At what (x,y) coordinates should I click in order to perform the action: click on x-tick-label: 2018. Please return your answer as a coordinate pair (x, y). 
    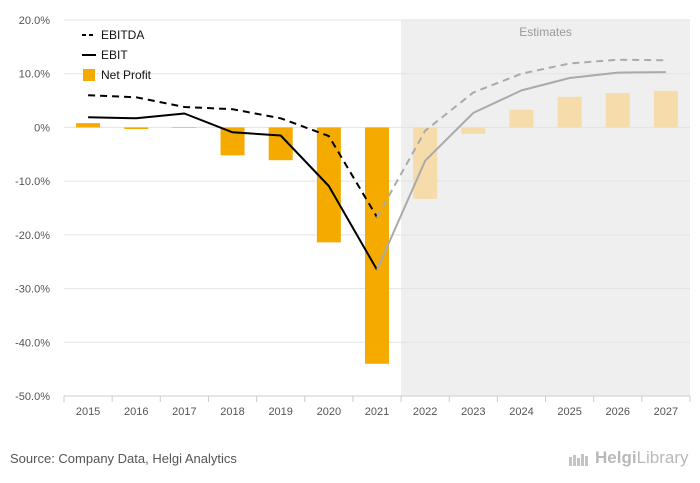
    Looking at the image, I should click on (232, 412).